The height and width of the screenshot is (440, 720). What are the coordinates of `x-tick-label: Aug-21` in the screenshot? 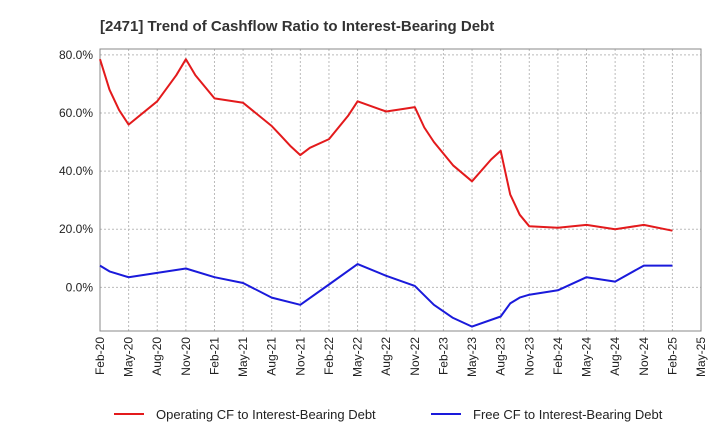 It's located at (272, 356).